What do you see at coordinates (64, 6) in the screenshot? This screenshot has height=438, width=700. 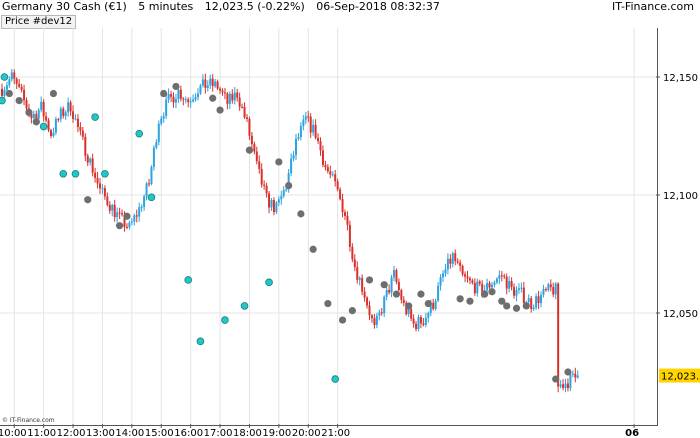 I see `symbol-name: Germany 30 Cash (€1)` at bounding box center [64, 6].